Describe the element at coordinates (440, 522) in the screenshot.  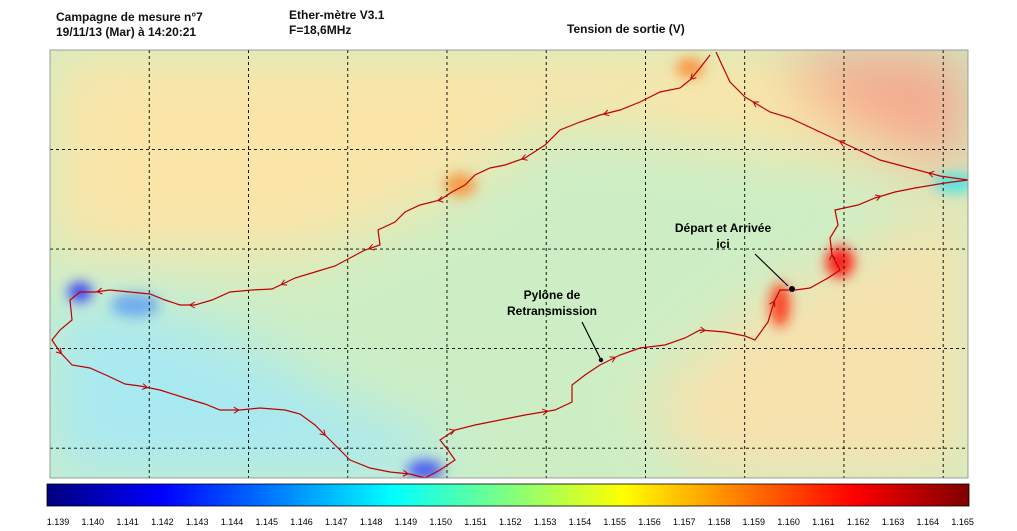
I see `colorbar-tick-label: 1.150` at that location.